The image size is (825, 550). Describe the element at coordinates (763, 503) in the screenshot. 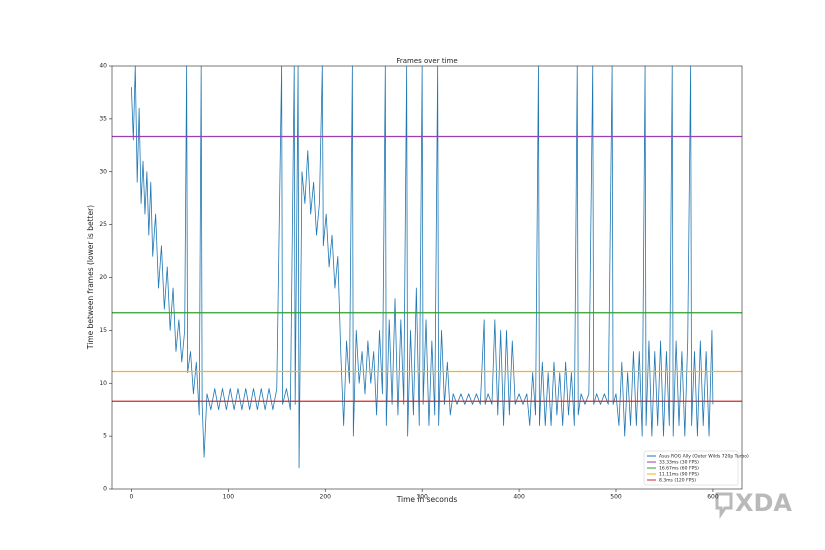

I see `watermark-text: XDA` at that location.